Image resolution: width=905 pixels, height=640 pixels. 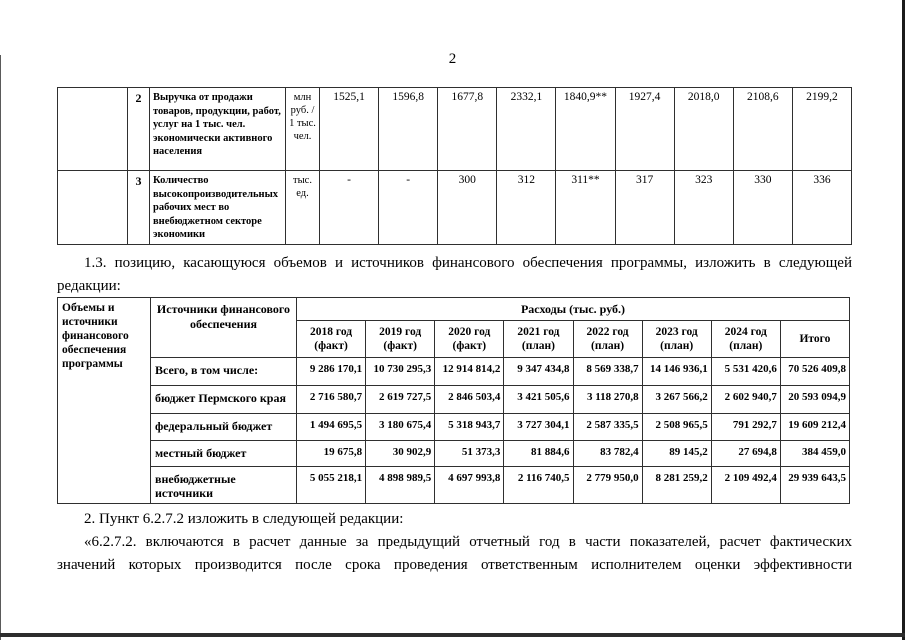 What do you see at coordinates (676, 399) in the screenshot?
I see `amount-cell: 3 267 566,2` at bounding box center [676, 399].